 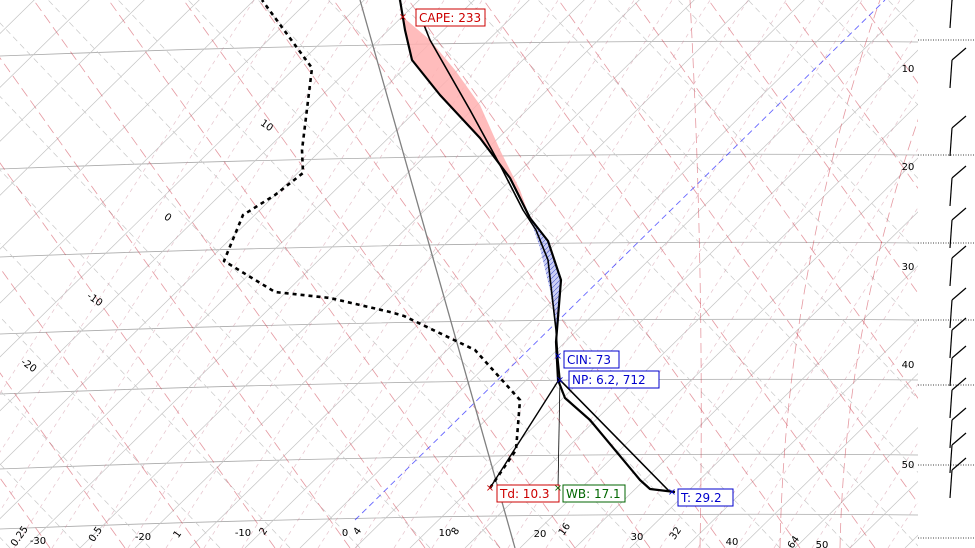 What do you see at coordinates (559, 433) in the screenshot?
I see `wetbulb-line` at bounding box center [559, 433].